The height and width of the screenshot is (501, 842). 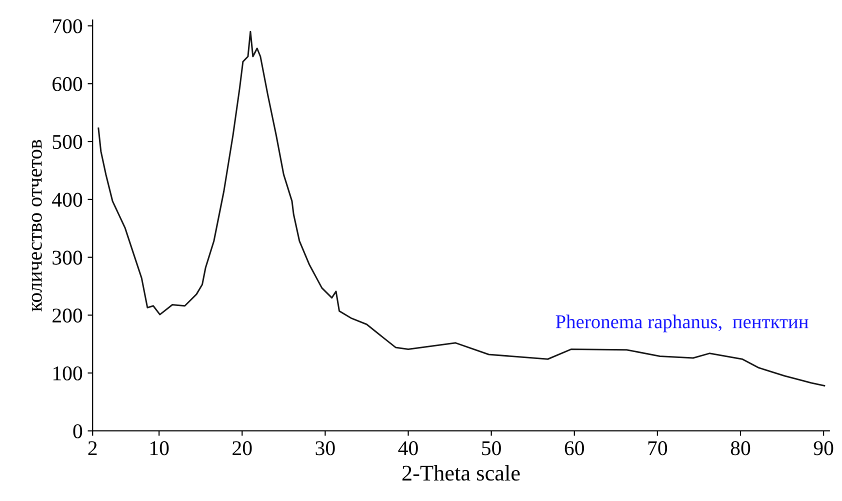 What do you see at coordinates (37, 226) in the screenshot?
I see `y-axis-title: количество отчетов` at bounding box center [37, 226].